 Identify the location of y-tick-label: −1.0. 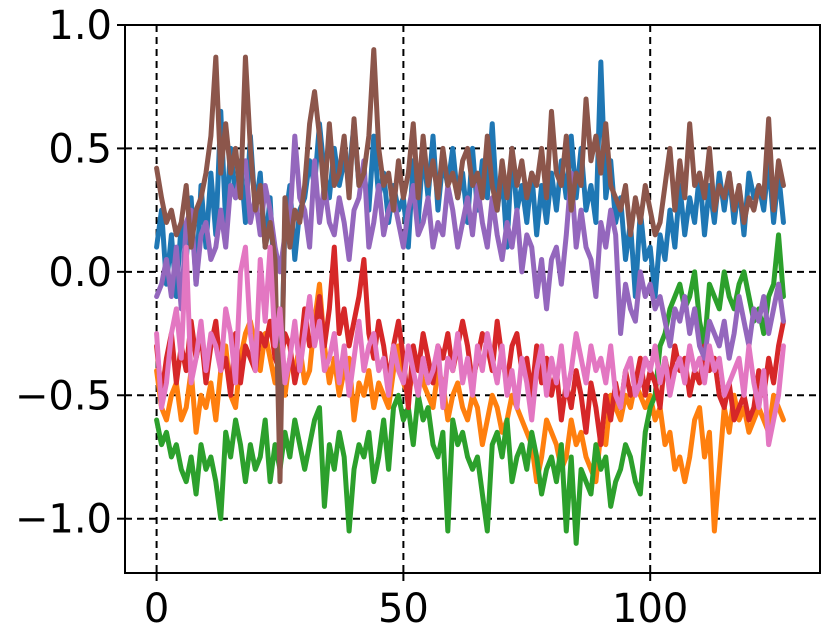
(63, 520).